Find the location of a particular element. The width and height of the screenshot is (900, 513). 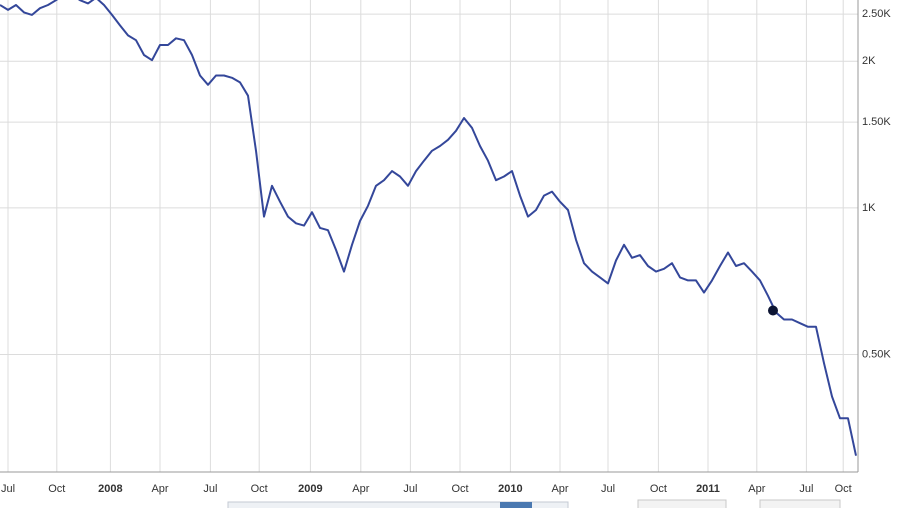

y-tick-label: 2.50K is located at coordinates (876, 14).